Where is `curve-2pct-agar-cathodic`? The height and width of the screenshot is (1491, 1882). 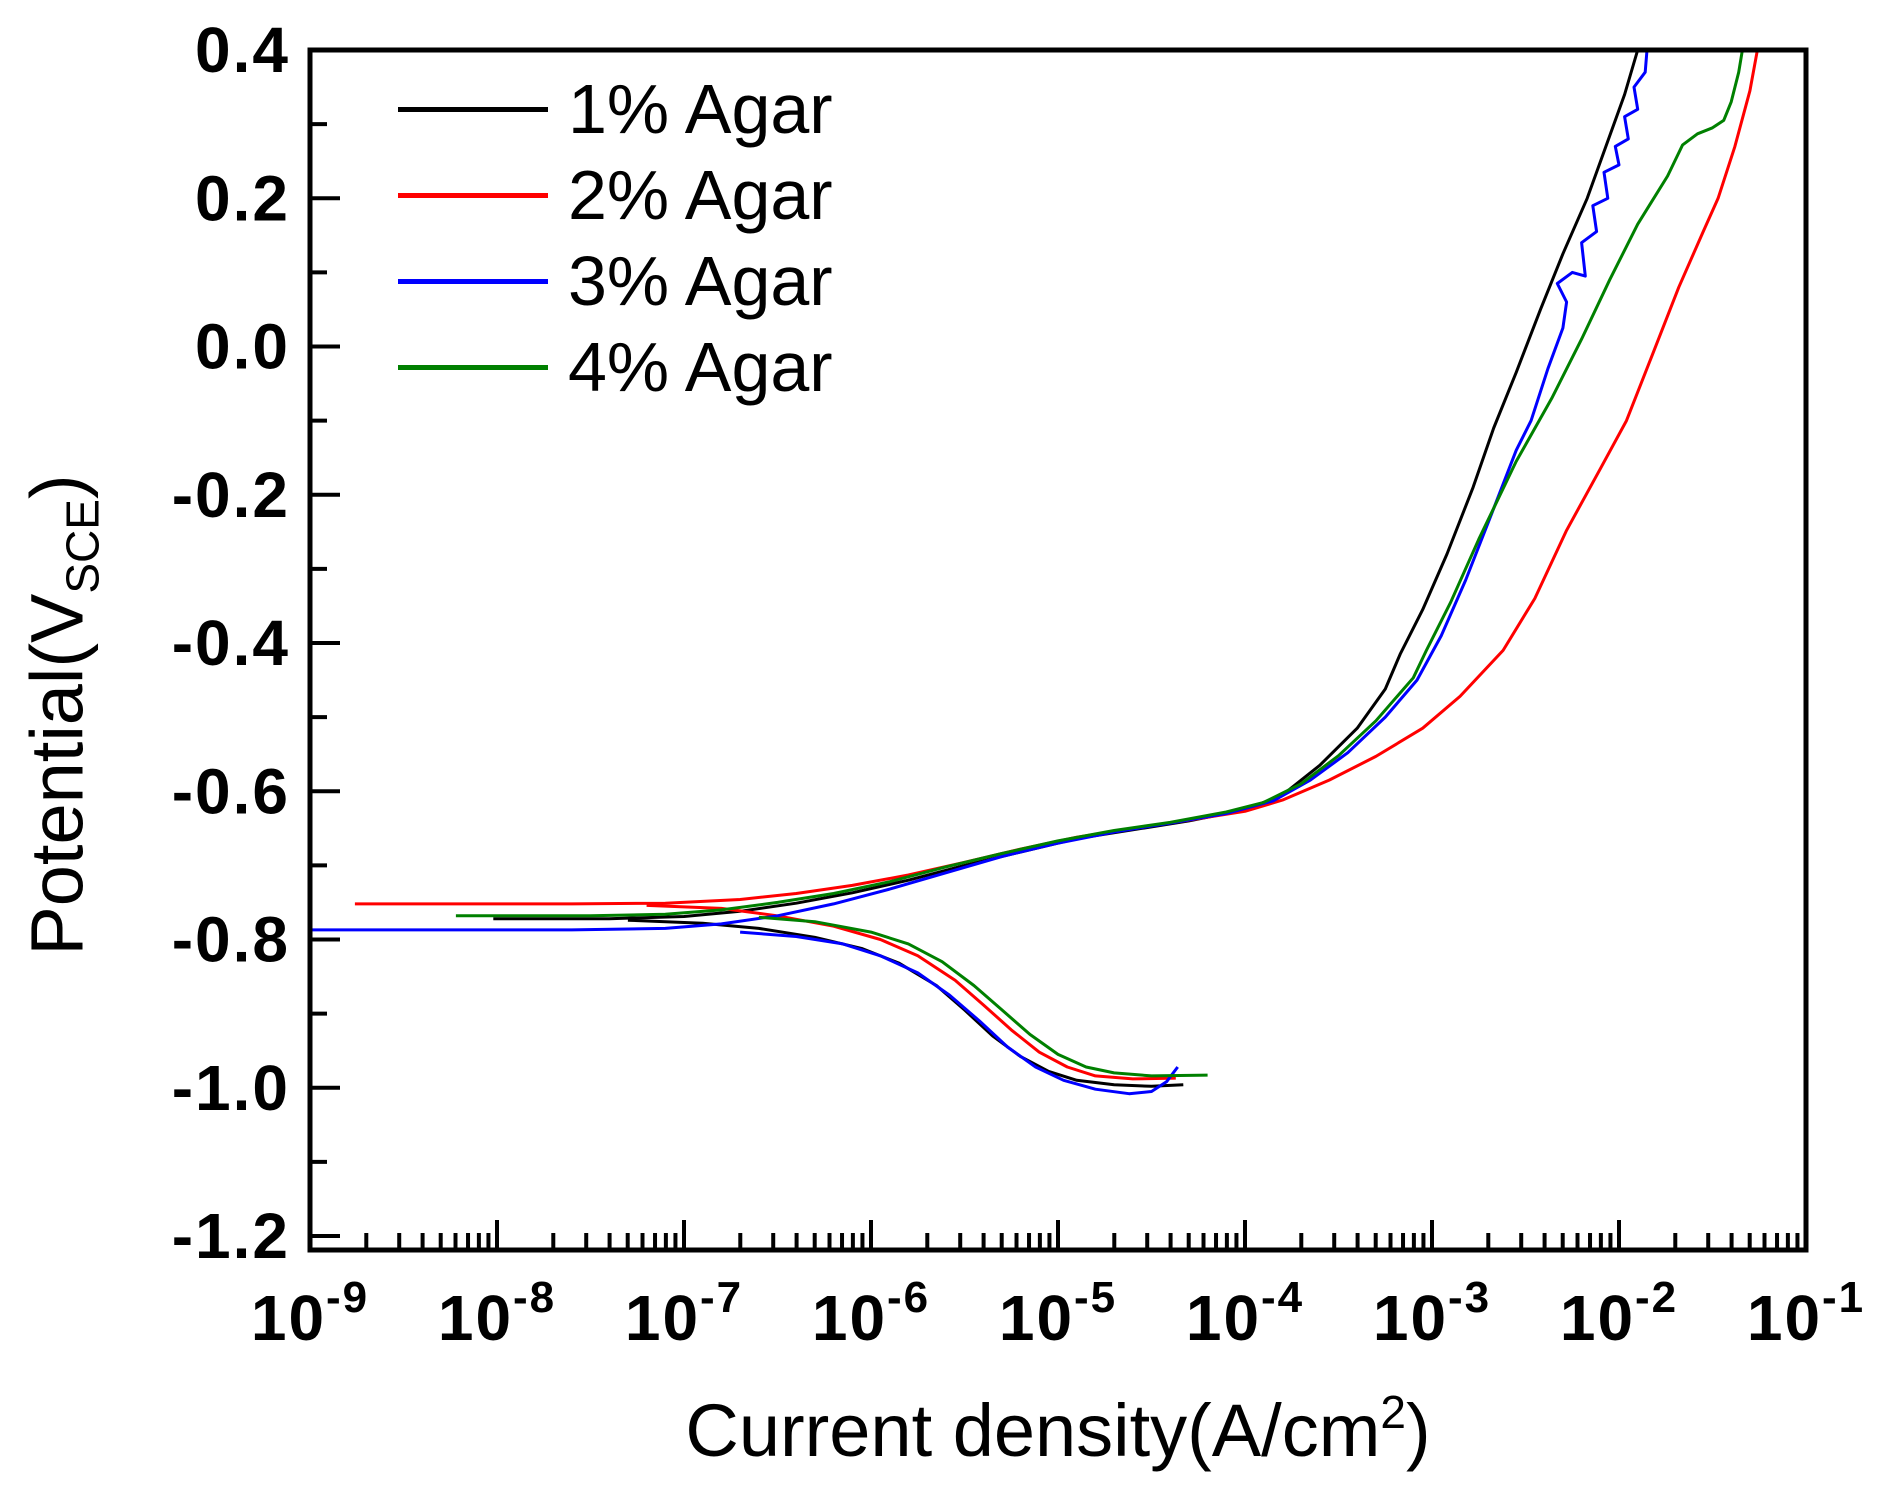
curve-2pct-agar-cathodic is located at coordinates (911, 992).